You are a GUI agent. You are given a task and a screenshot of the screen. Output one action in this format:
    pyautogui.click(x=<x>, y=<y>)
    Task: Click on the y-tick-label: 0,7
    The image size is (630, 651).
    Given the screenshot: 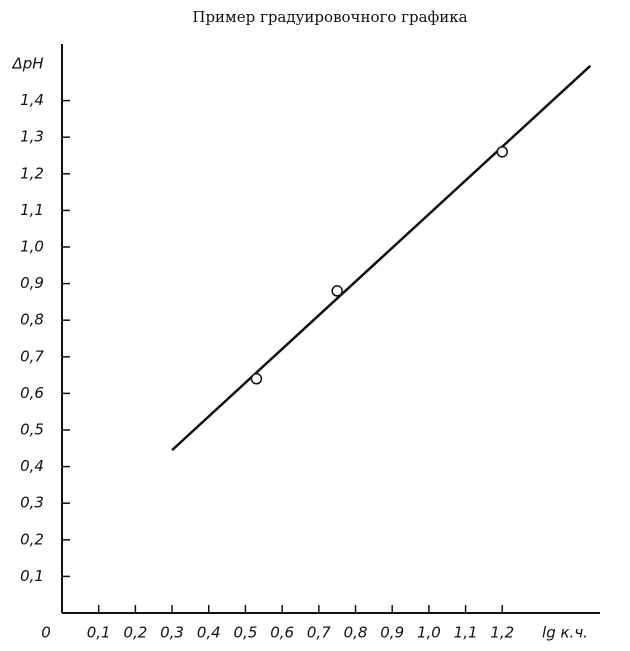 What is the action you would take?
    pyautogui.click(x=32, y=356)
    